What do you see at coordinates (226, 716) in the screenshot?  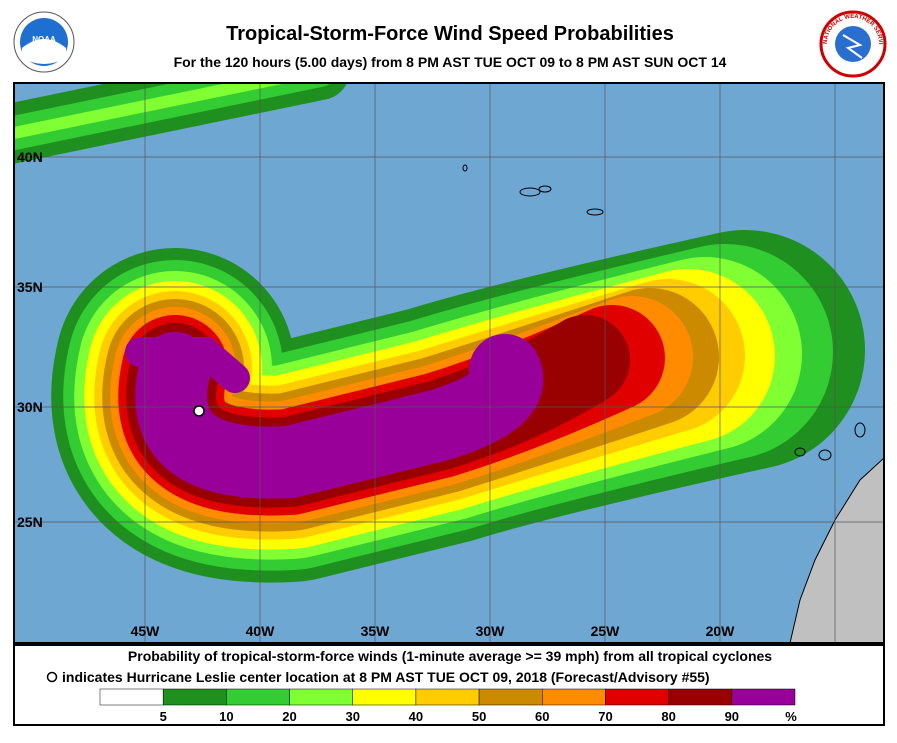 I see `legend-label: 10` at bounding box center [226, 716].